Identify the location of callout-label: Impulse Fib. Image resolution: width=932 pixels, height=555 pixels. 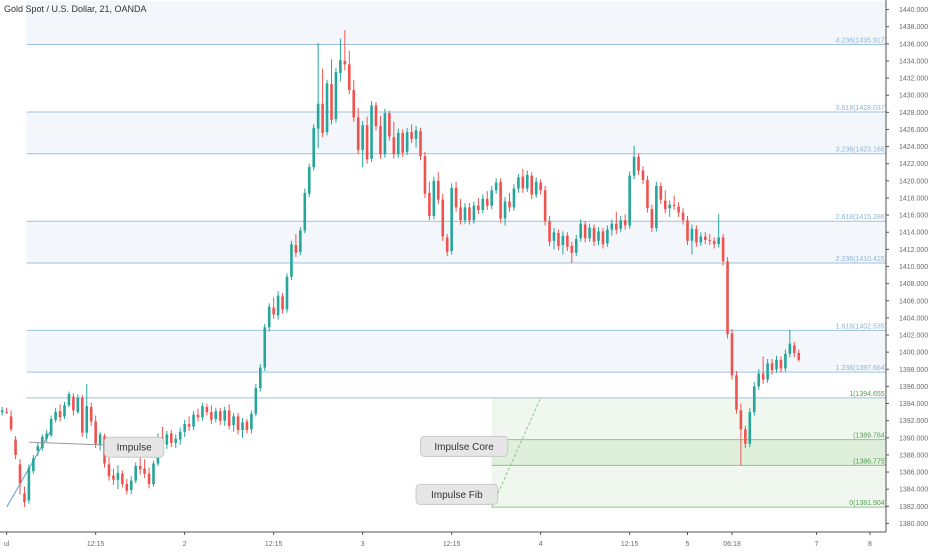
(457, 495).